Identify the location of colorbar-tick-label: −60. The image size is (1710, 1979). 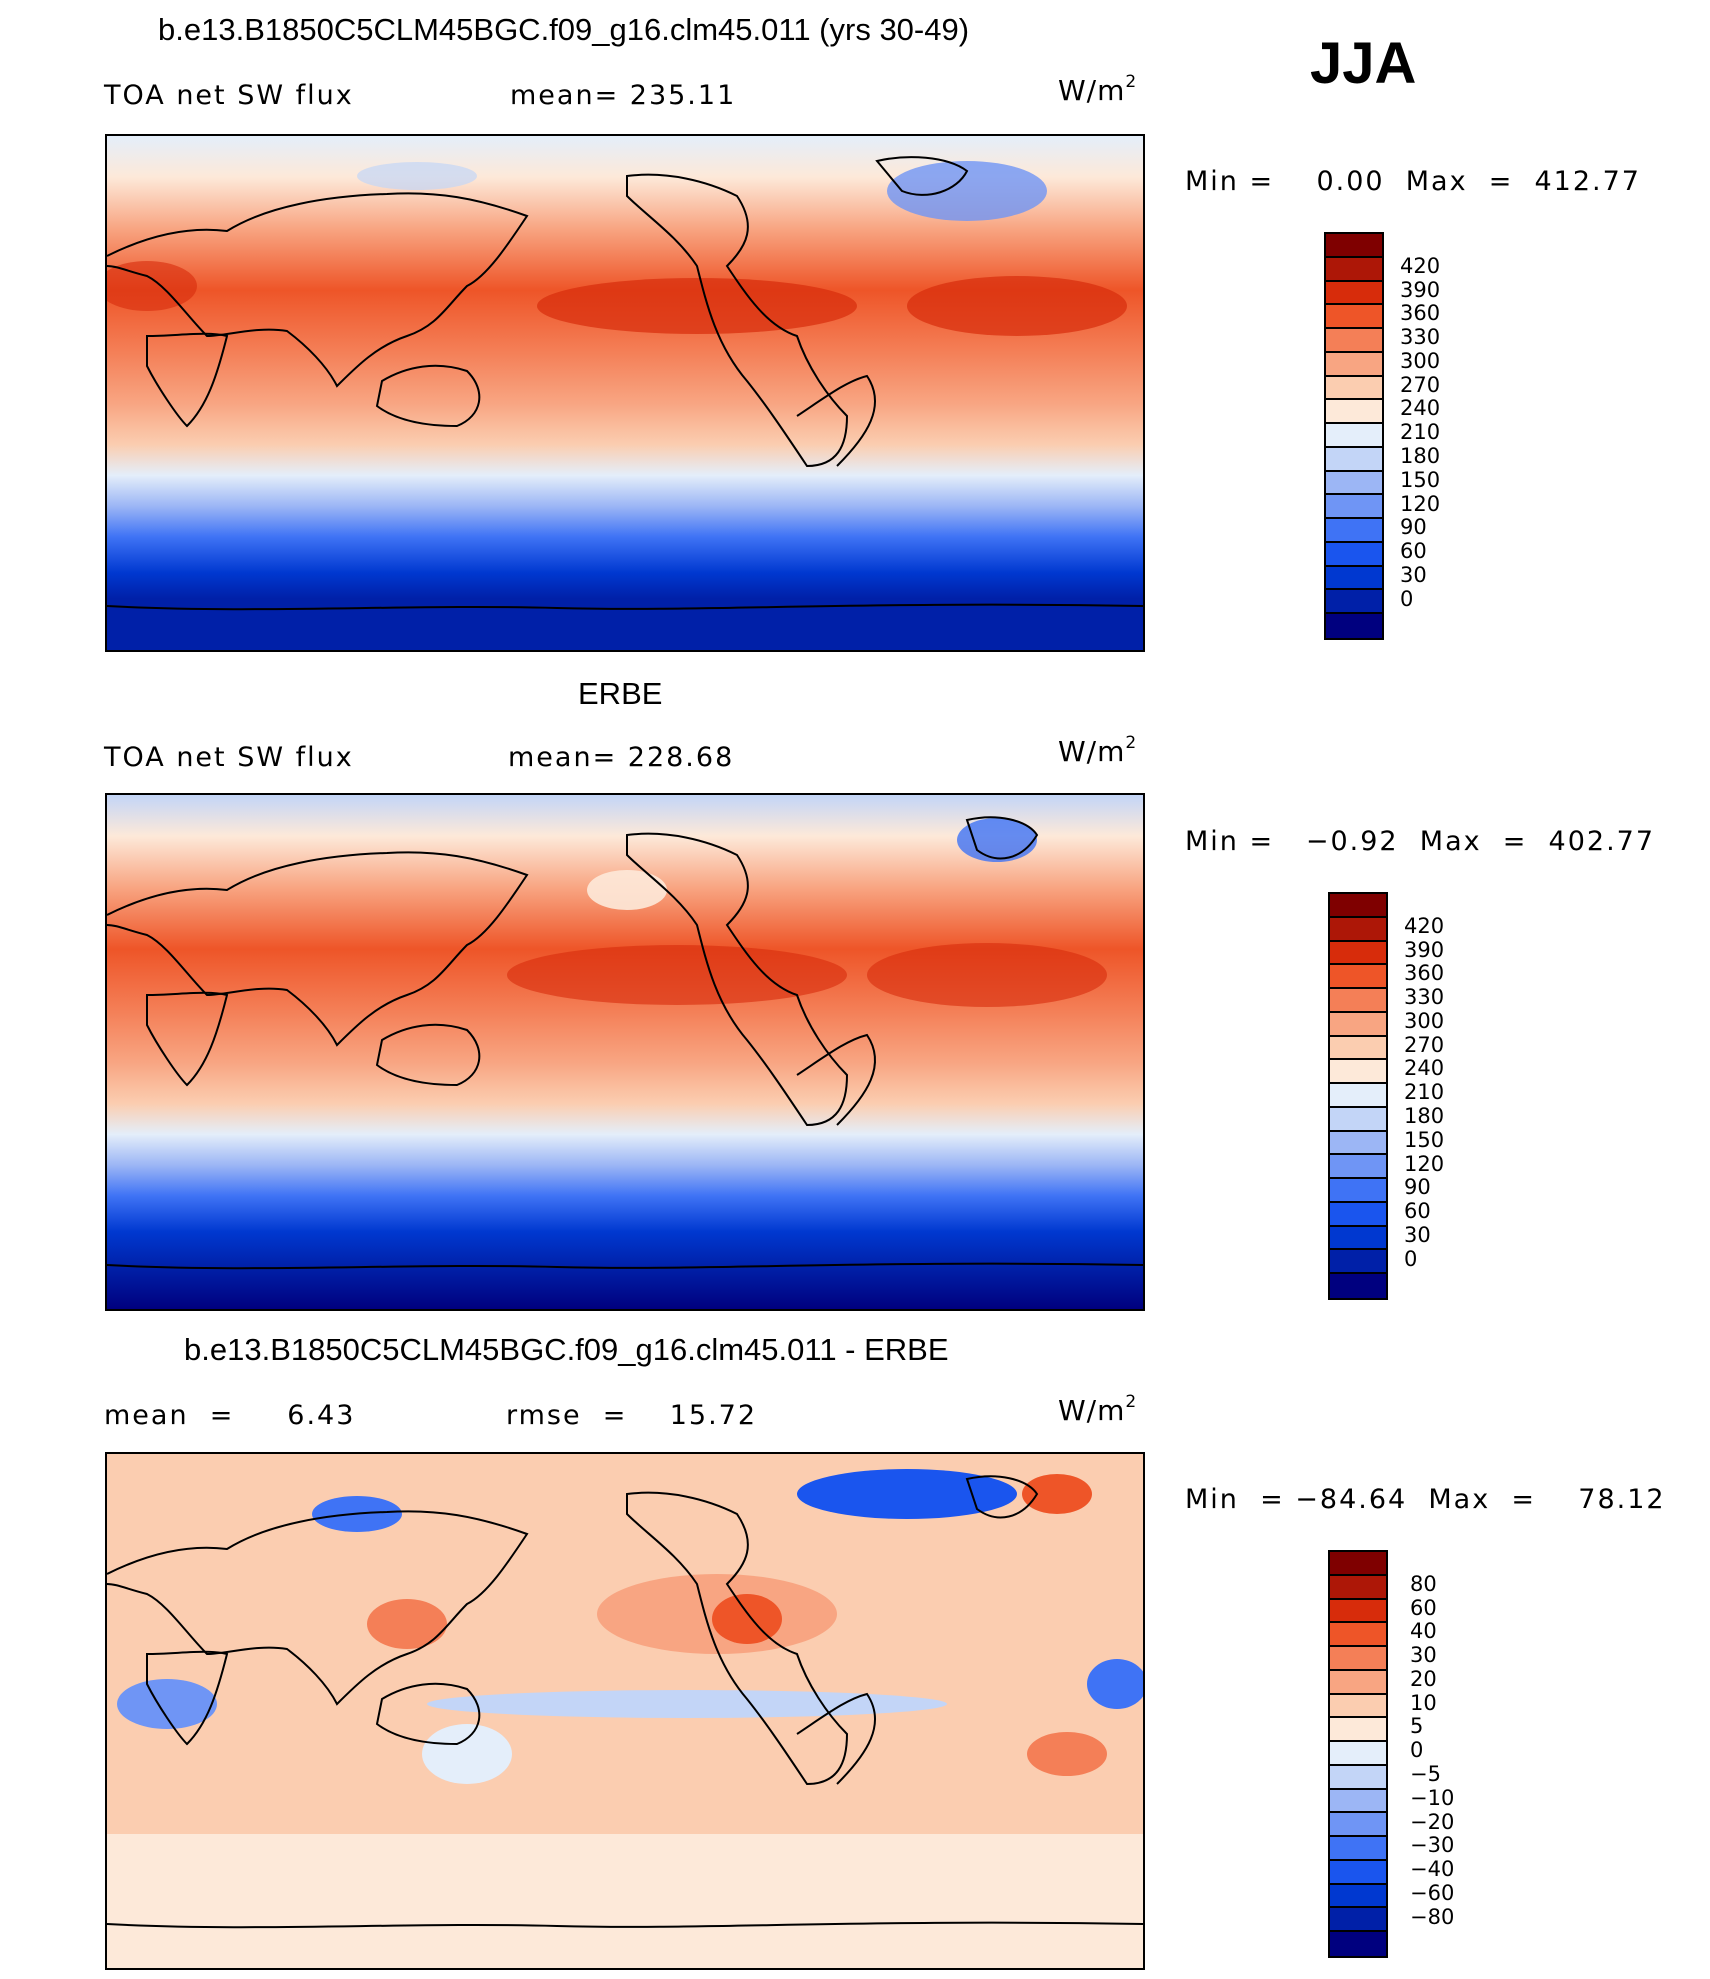
(1432, 1892).